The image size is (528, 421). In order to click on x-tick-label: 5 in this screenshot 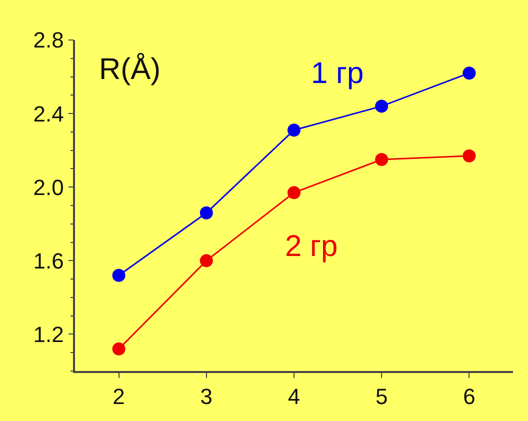, I will do `click(381, 397)`.